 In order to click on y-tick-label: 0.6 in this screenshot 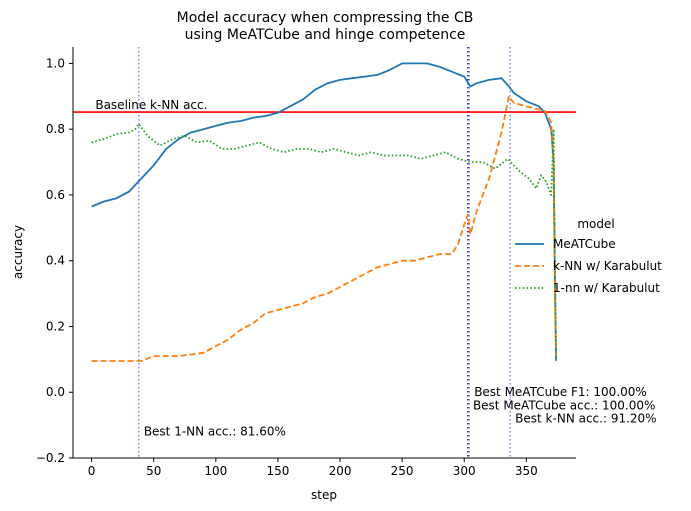, I will do `click(55, 195)`.